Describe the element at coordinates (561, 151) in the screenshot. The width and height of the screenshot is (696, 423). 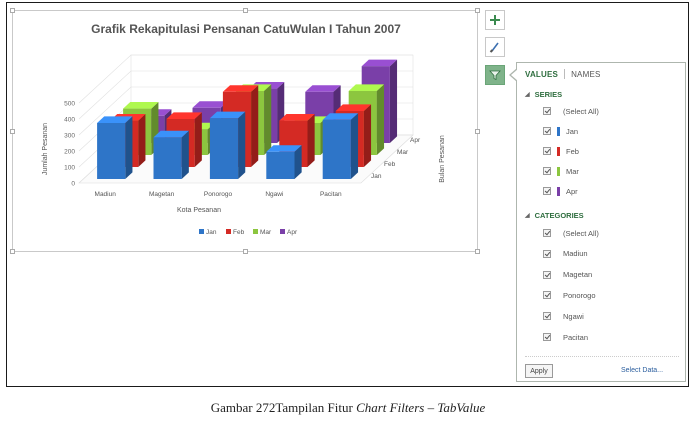
I see `series-filter-item: Feb` at that location.